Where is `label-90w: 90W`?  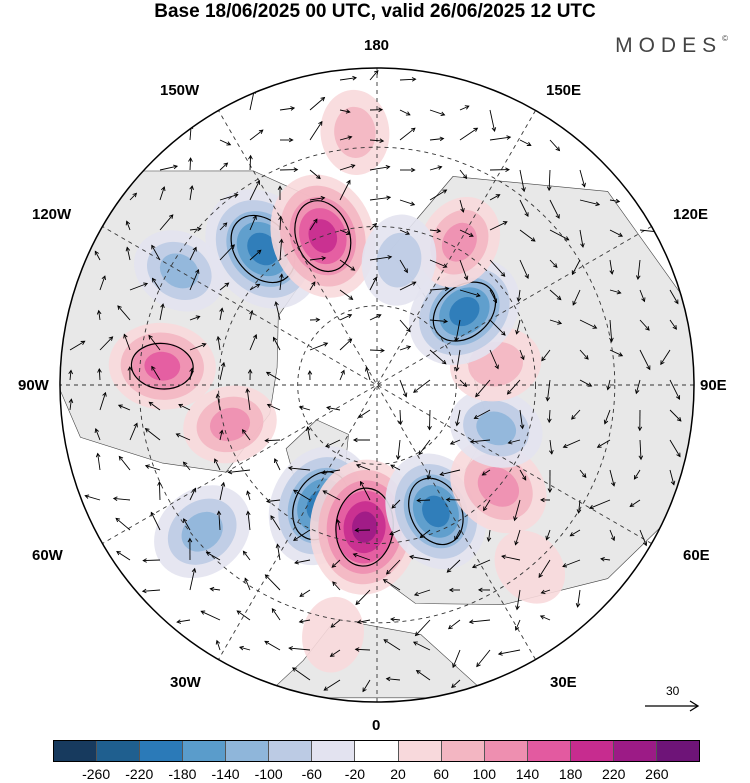
label-90w: 90W is located at coordinates (33, 385).